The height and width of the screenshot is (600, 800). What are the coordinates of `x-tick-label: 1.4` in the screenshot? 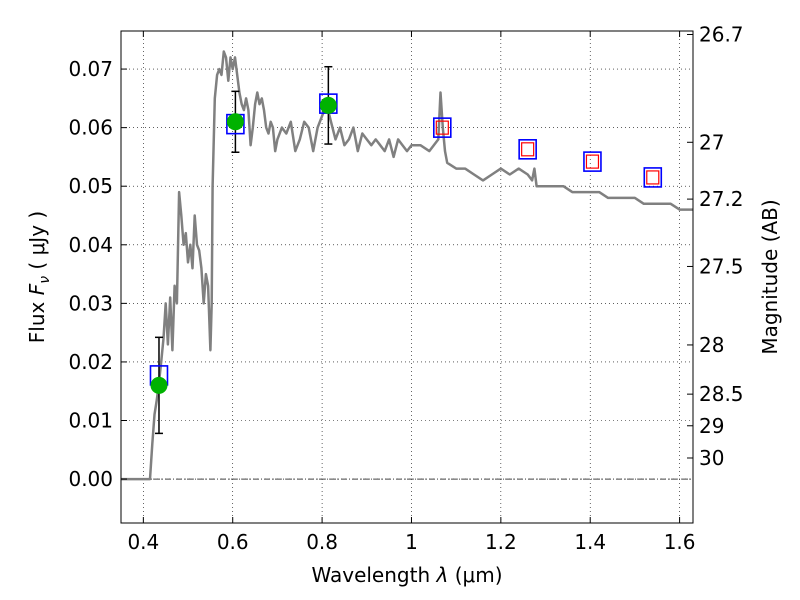 It's located at (590, 542).